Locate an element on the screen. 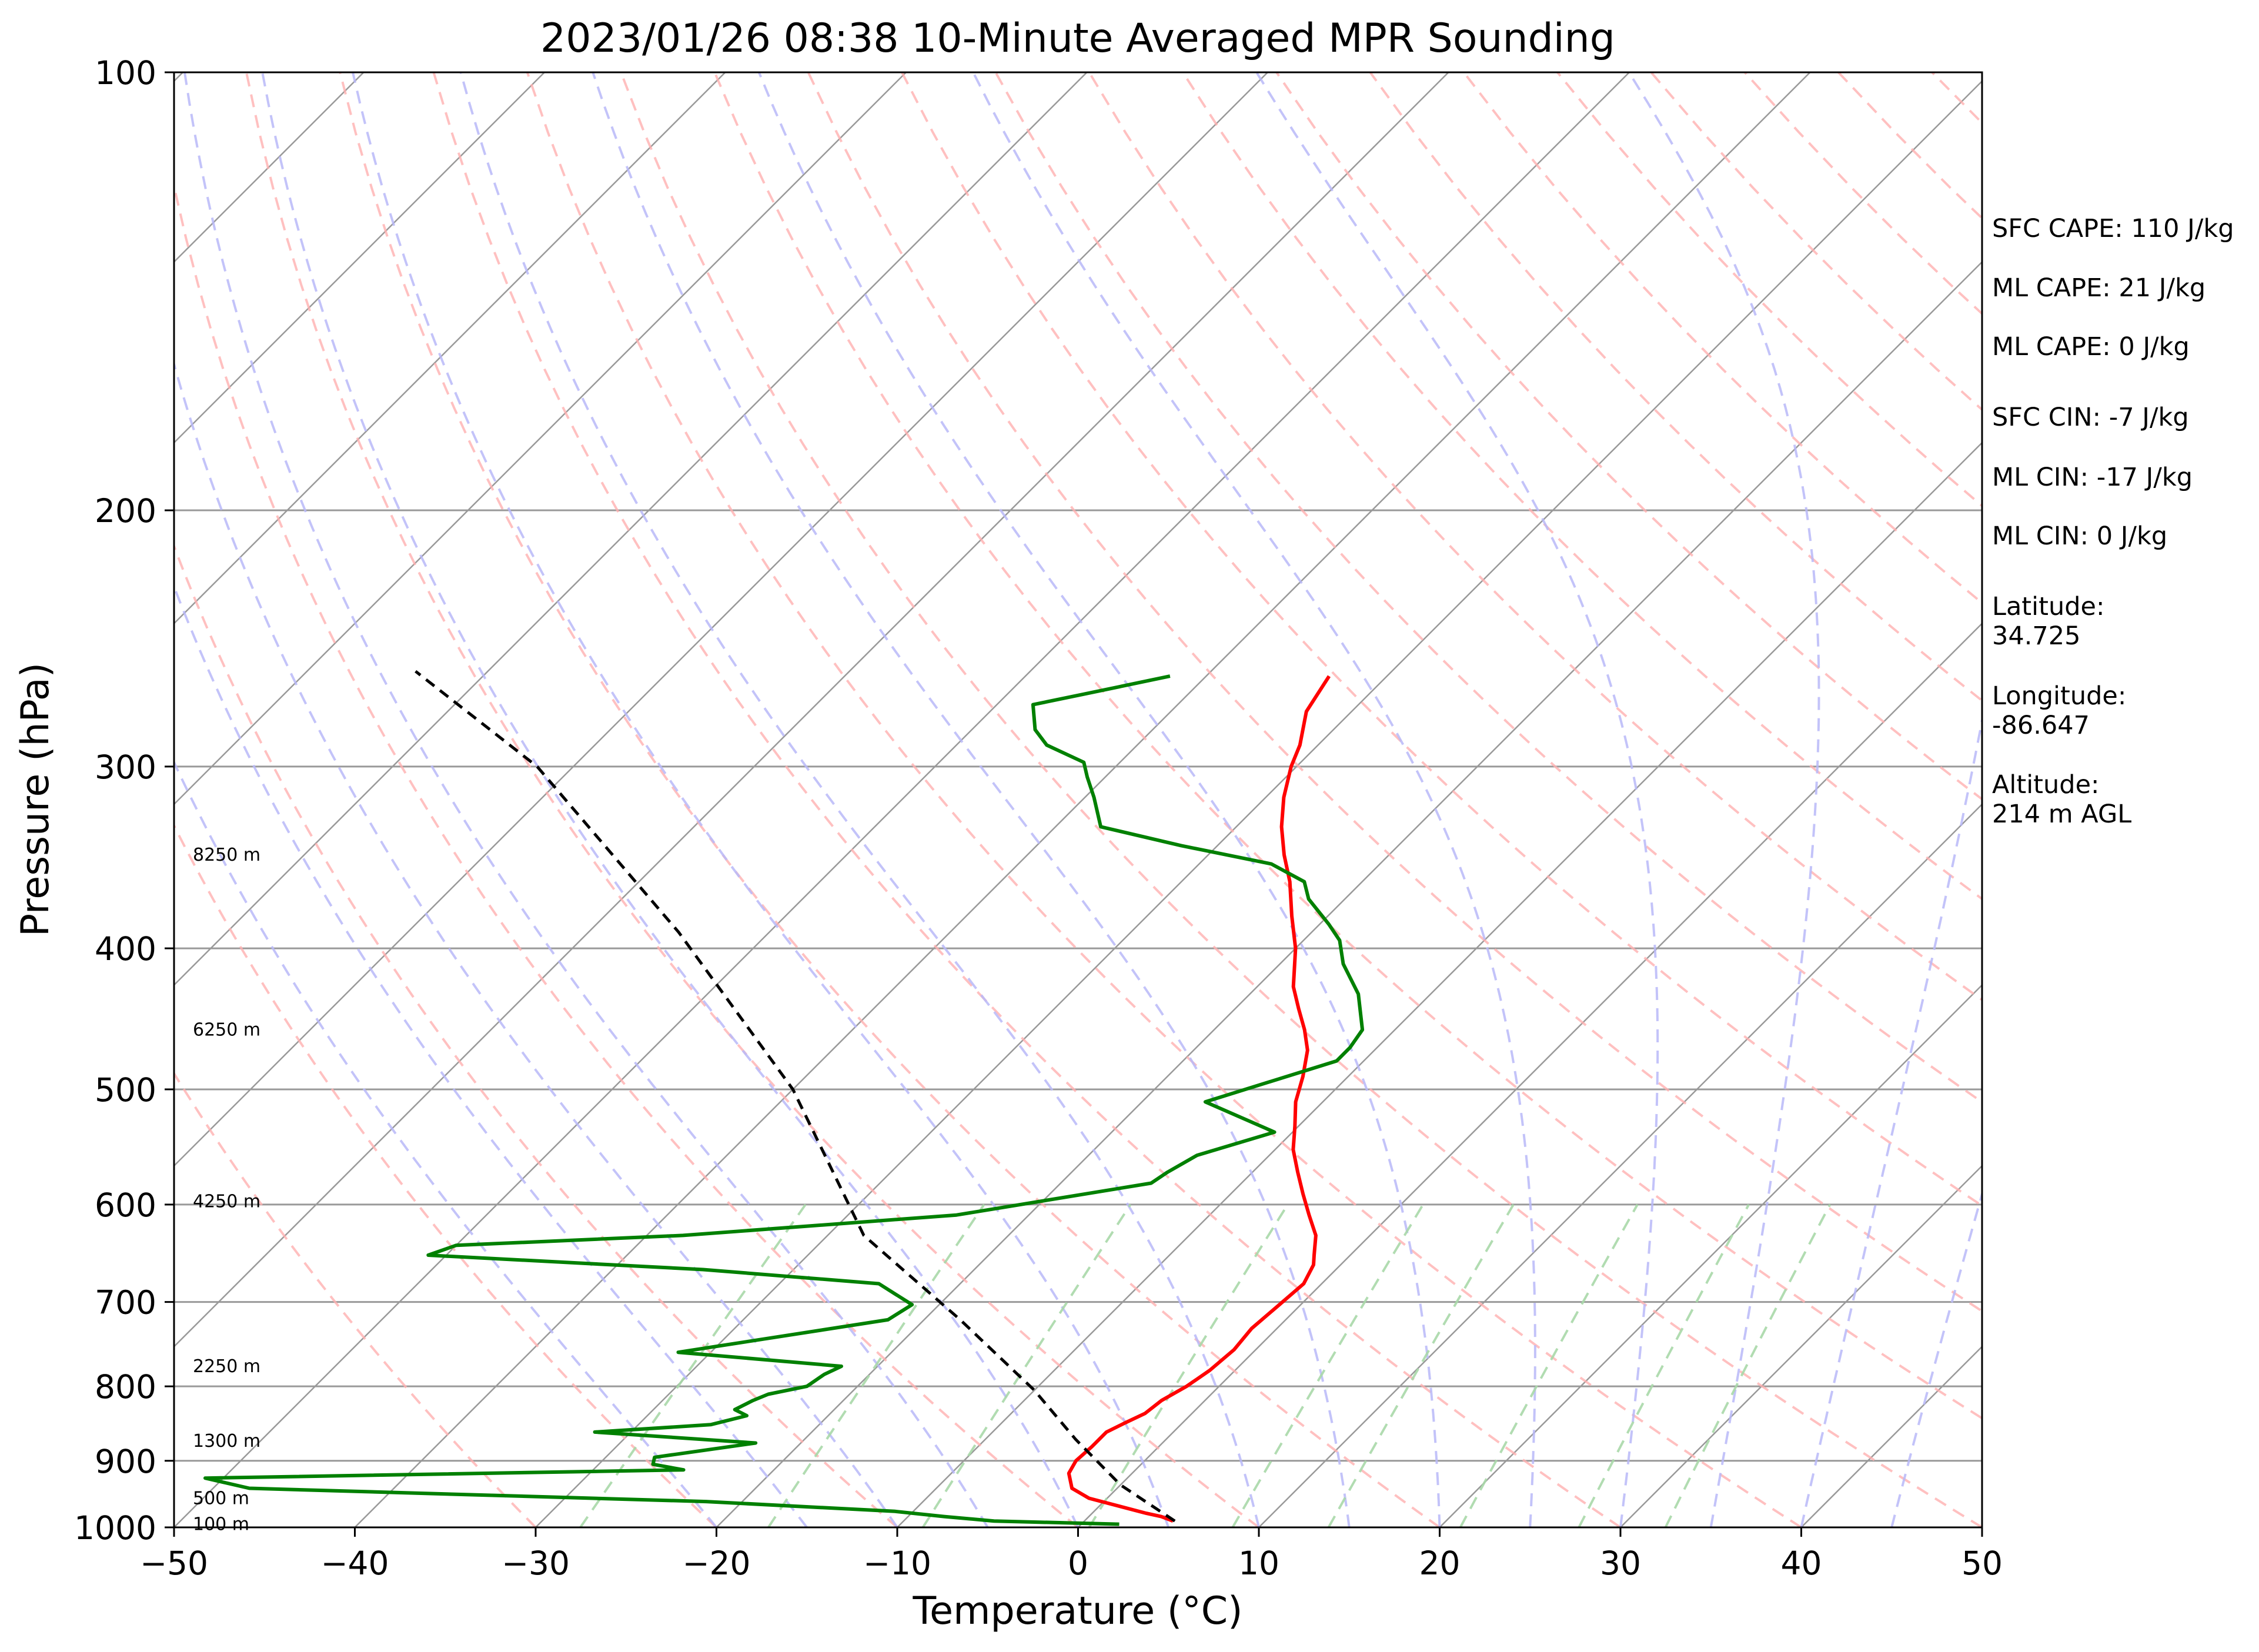 Image resolution: width=2259 pixels, height=1652 pixels. info-text: Latitude: is located at coordinates (2048, 606).